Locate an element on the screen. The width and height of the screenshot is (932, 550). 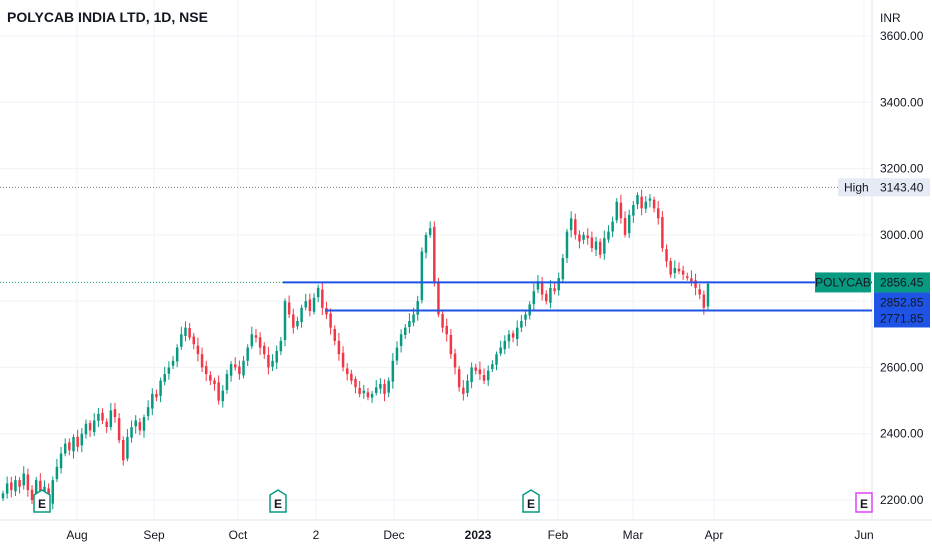
y-tick-label: 3600.00 is located at coordinates (902, 36).